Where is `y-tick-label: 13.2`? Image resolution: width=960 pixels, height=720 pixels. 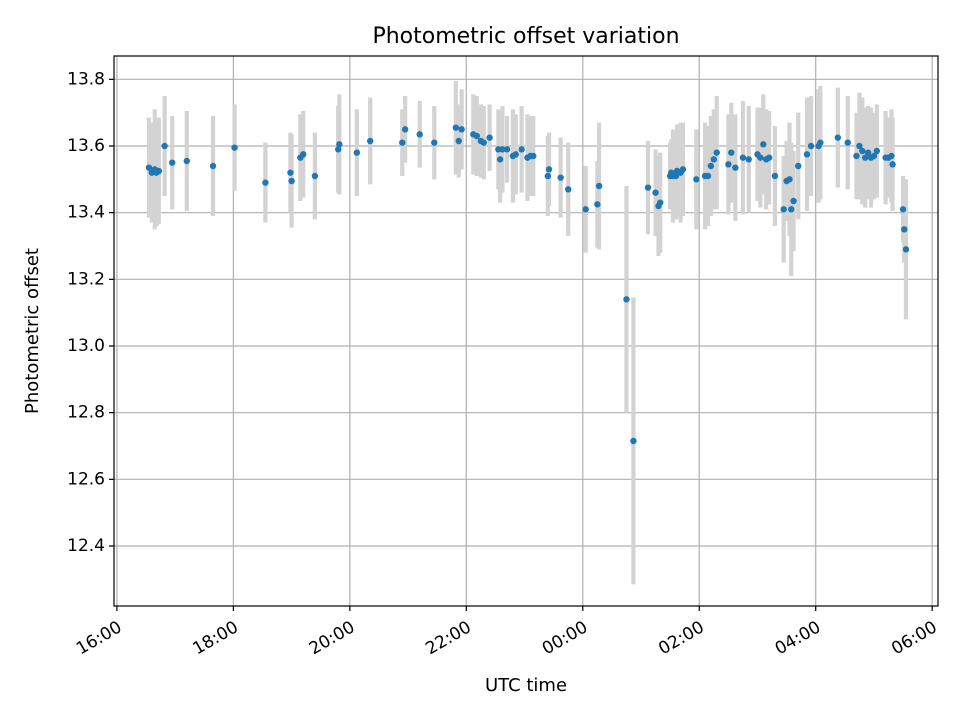 y-tick-label: 13.2 is located at coordinates (86, 279).